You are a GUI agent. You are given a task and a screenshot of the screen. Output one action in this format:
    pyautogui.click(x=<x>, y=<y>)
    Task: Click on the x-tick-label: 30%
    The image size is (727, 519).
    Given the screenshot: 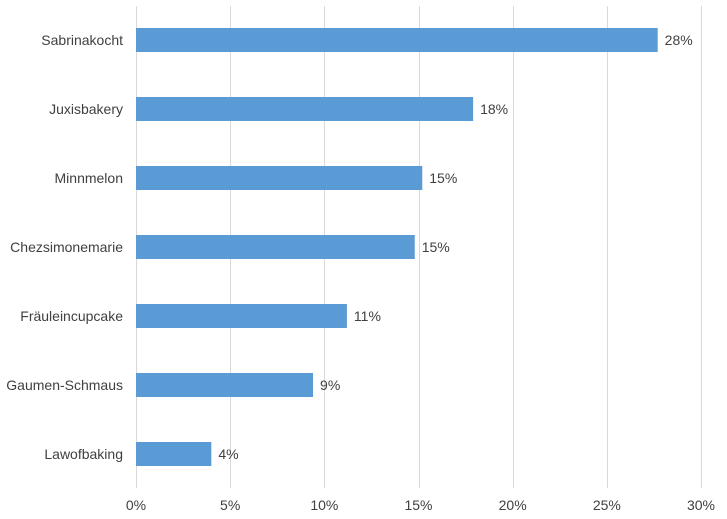 What is the action you would take?
    pyautogui.click(x=701, y=505)
    